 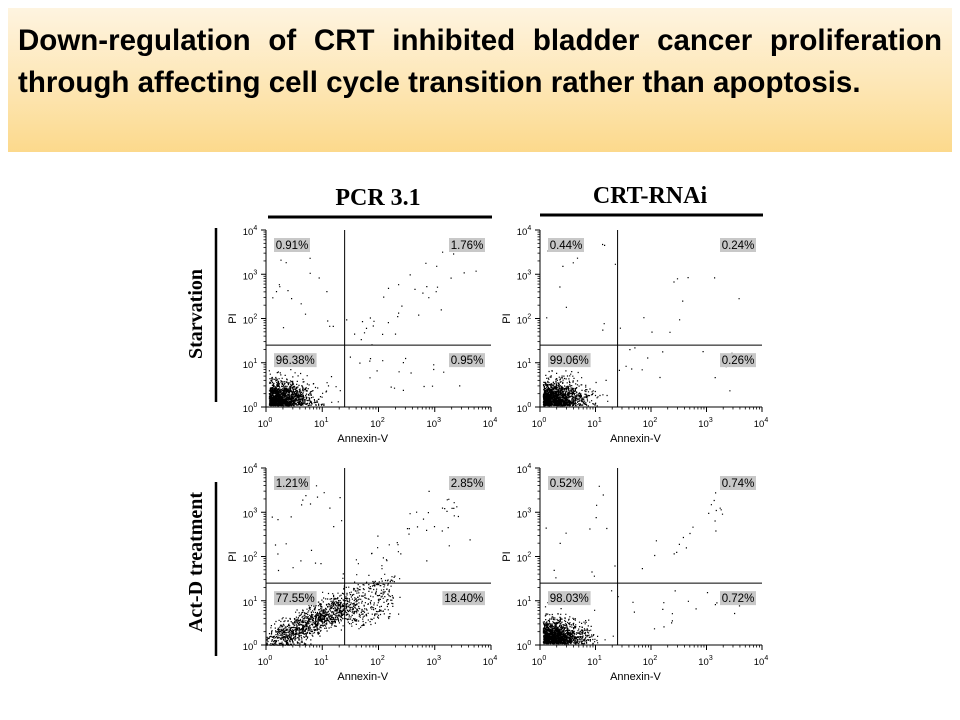 What do you see at coordinates (196, 314) in the screenshot?
I see `row-label-starvation: Starvation` at bounding box center [196, 314].